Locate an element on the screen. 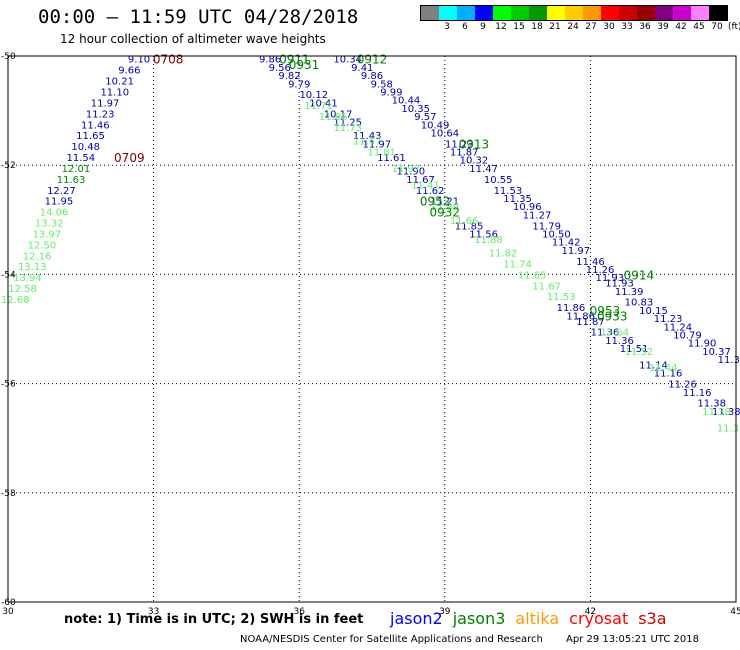 The image size is (740, 650). swh-value: 11.25 is located at coordinates (347, 123).